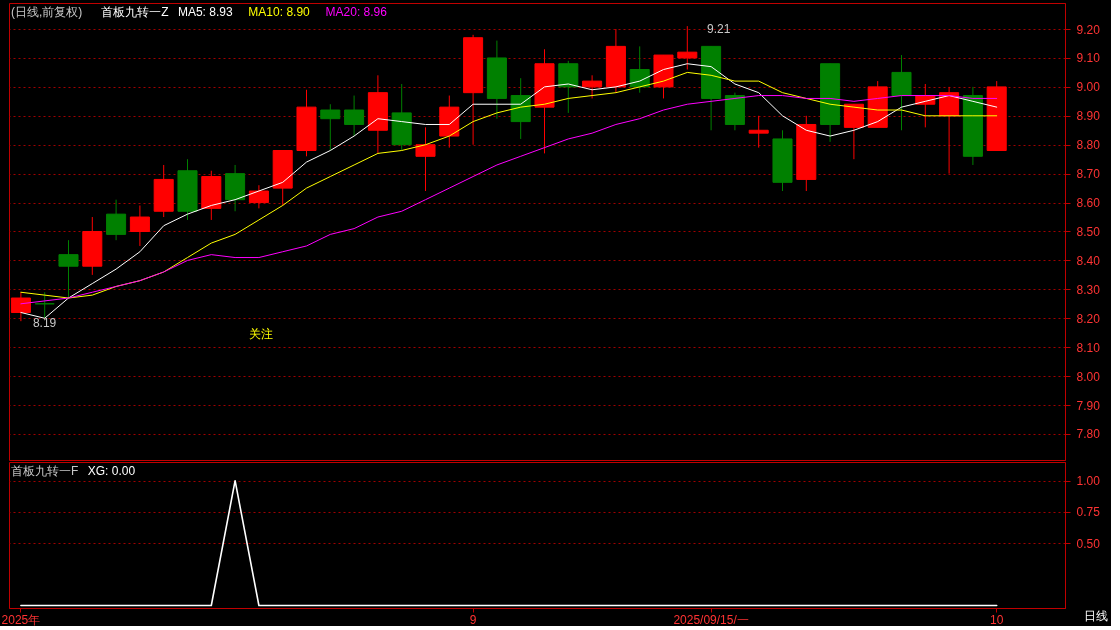 The height and width of the screenshot is (630, 1120). Describe the element at coordinates (711, 619) in the screenshot. I see `x-tick-label: 2025/09/15/一` at that location.